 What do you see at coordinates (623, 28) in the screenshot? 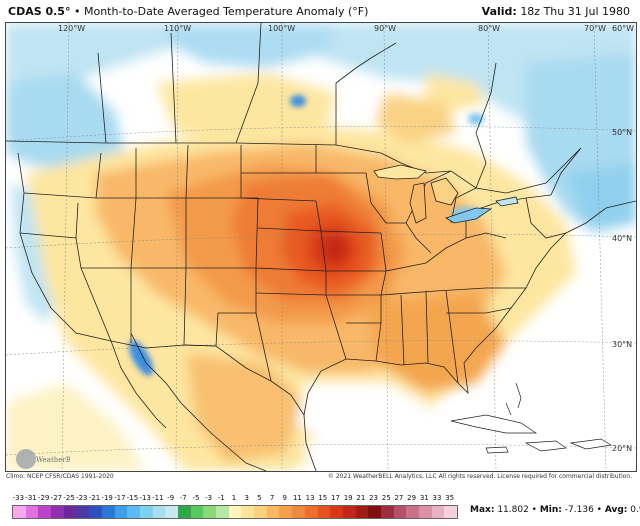
I see `lon-label-60w: 60°W` at bounding box center [623, 28].